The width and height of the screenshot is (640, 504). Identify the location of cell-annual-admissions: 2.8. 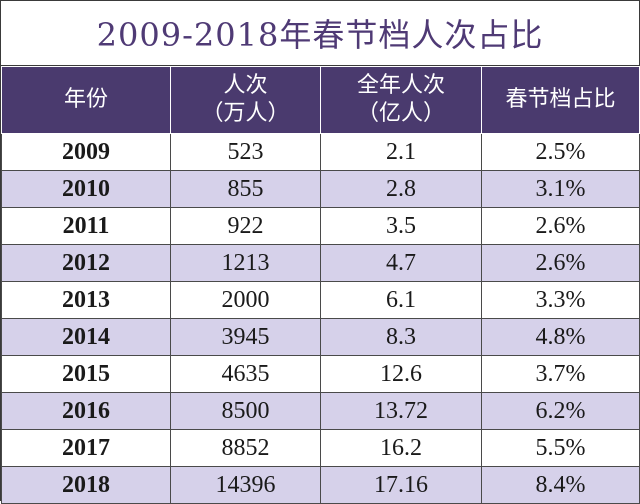
(401, 189).